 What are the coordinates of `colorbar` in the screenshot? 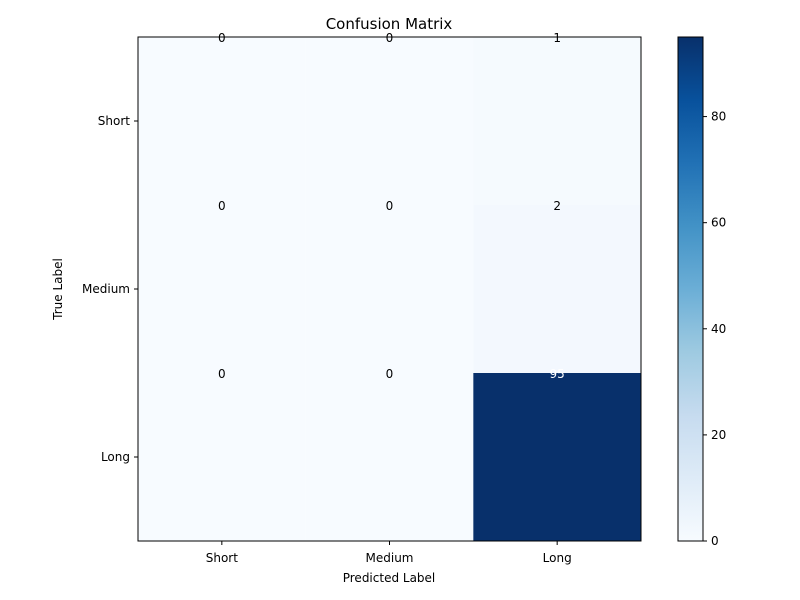 It's located at (690, 289).